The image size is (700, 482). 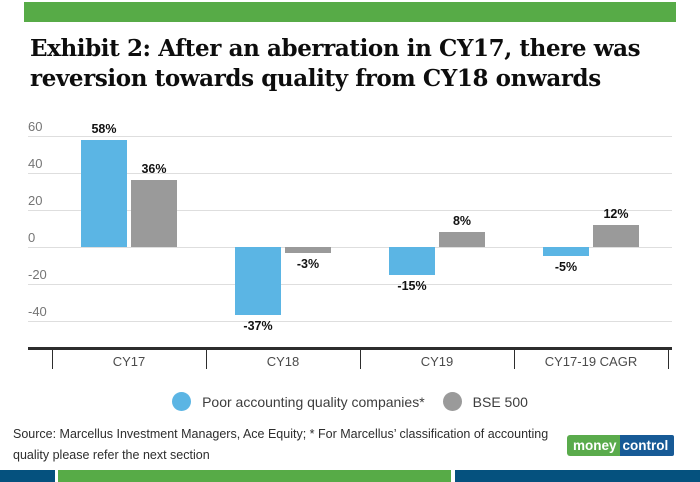 What do you see at coordinates (35, 126) in the screenshot?
I see `y-tick-label: 60` at bounding box center [35, 126].